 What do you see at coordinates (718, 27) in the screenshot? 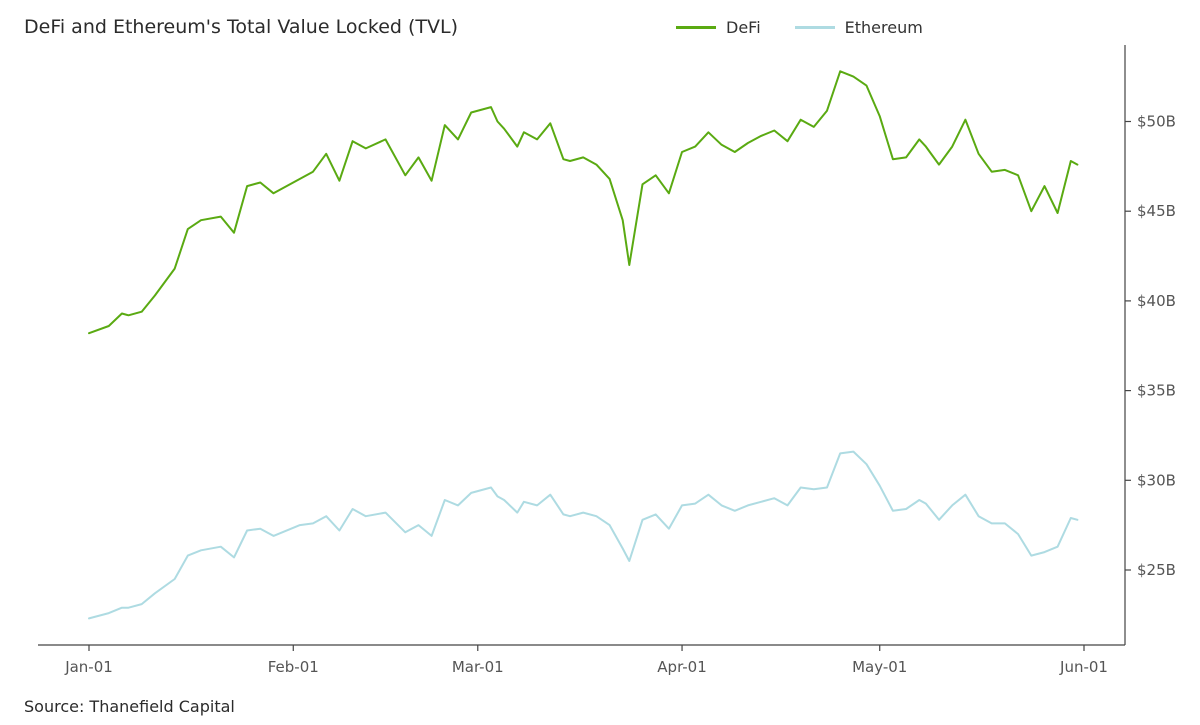
I see `legend-item-defi: DeFi` at bounding box center [718, 27].